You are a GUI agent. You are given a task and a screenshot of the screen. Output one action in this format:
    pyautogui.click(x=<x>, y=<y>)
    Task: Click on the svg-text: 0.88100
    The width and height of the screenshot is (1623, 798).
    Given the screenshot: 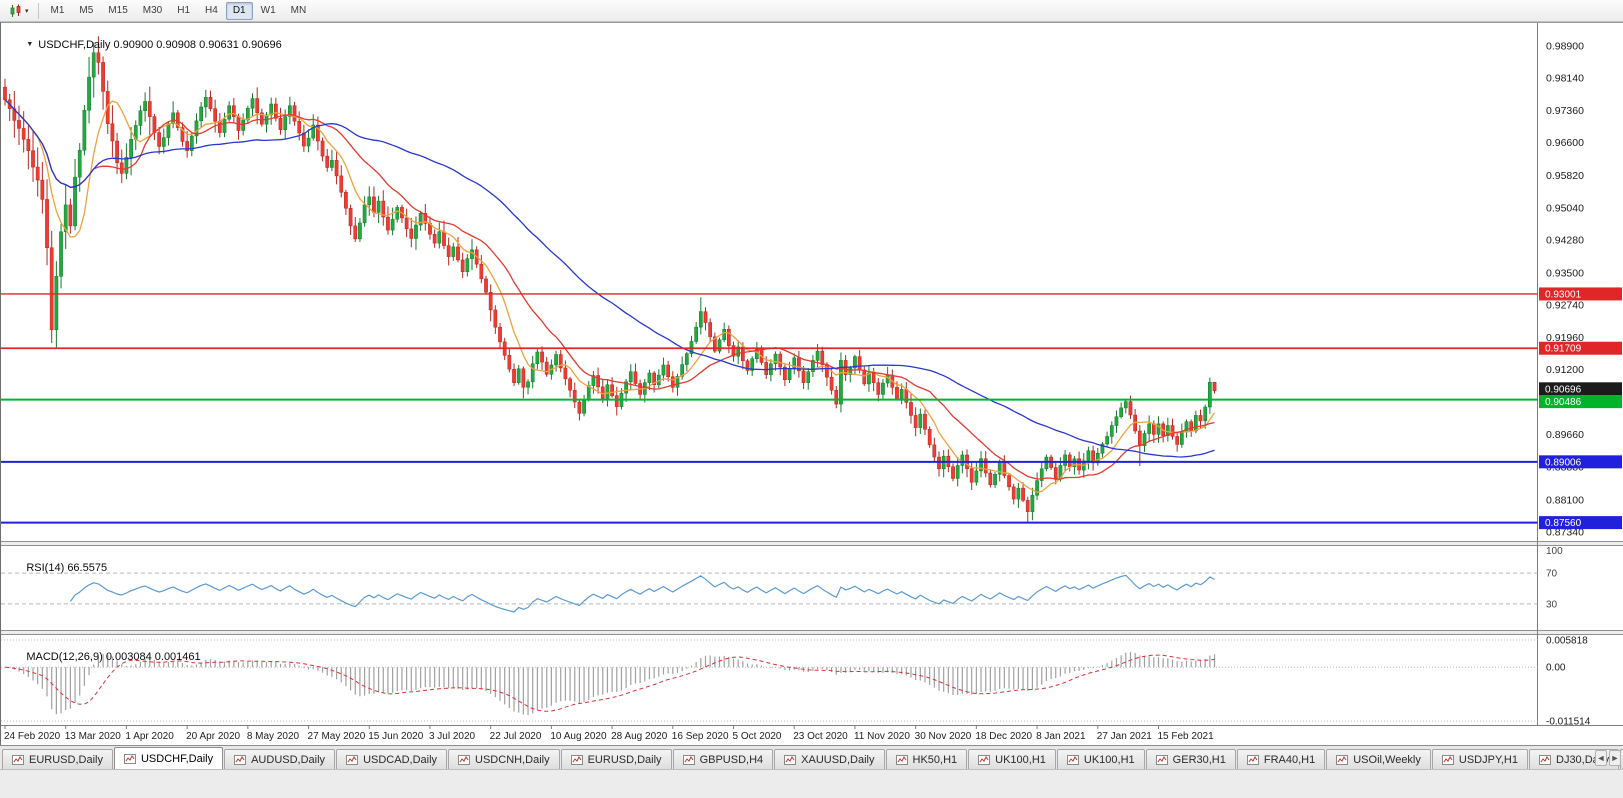 What is the action you would take?
    pyautogui.click(x=1565, y=500)
    